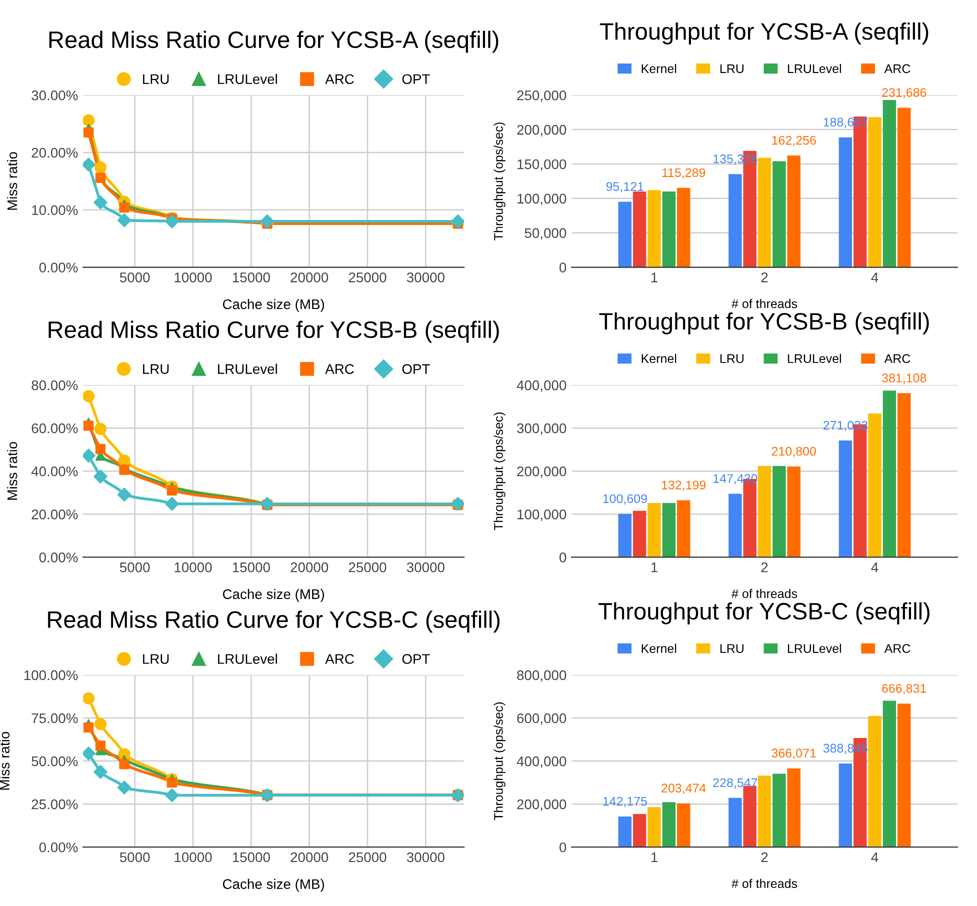 This screenshot has height=906, width=977. Describe the element at coordinates (367, 567) in the screenshot. I see `x-tick-label: 25000` at that location.